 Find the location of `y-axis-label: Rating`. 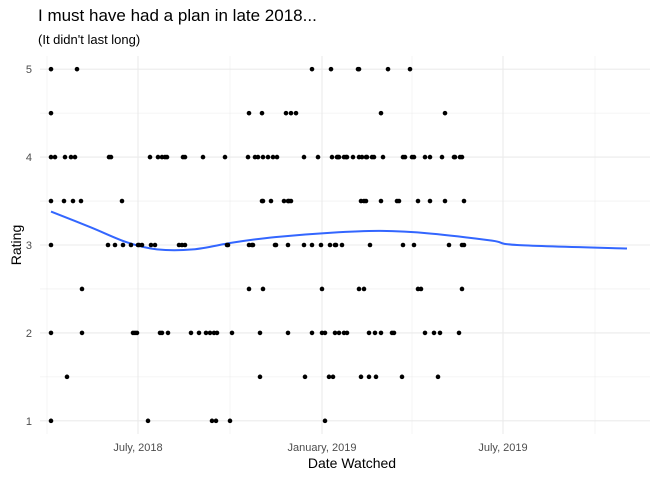

y-axis-label: Rating is located at coordinates (16, 245).